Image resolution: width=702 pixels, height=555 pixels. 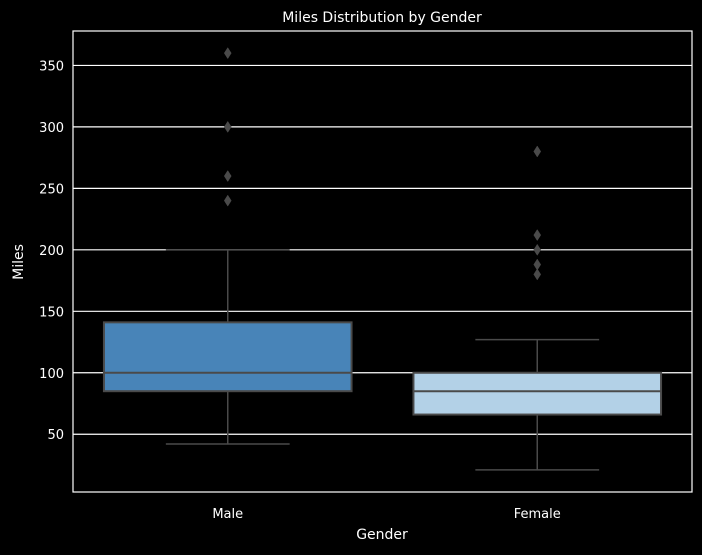 I want to click on y-tick-label: 300, so click(x=51, y=128).